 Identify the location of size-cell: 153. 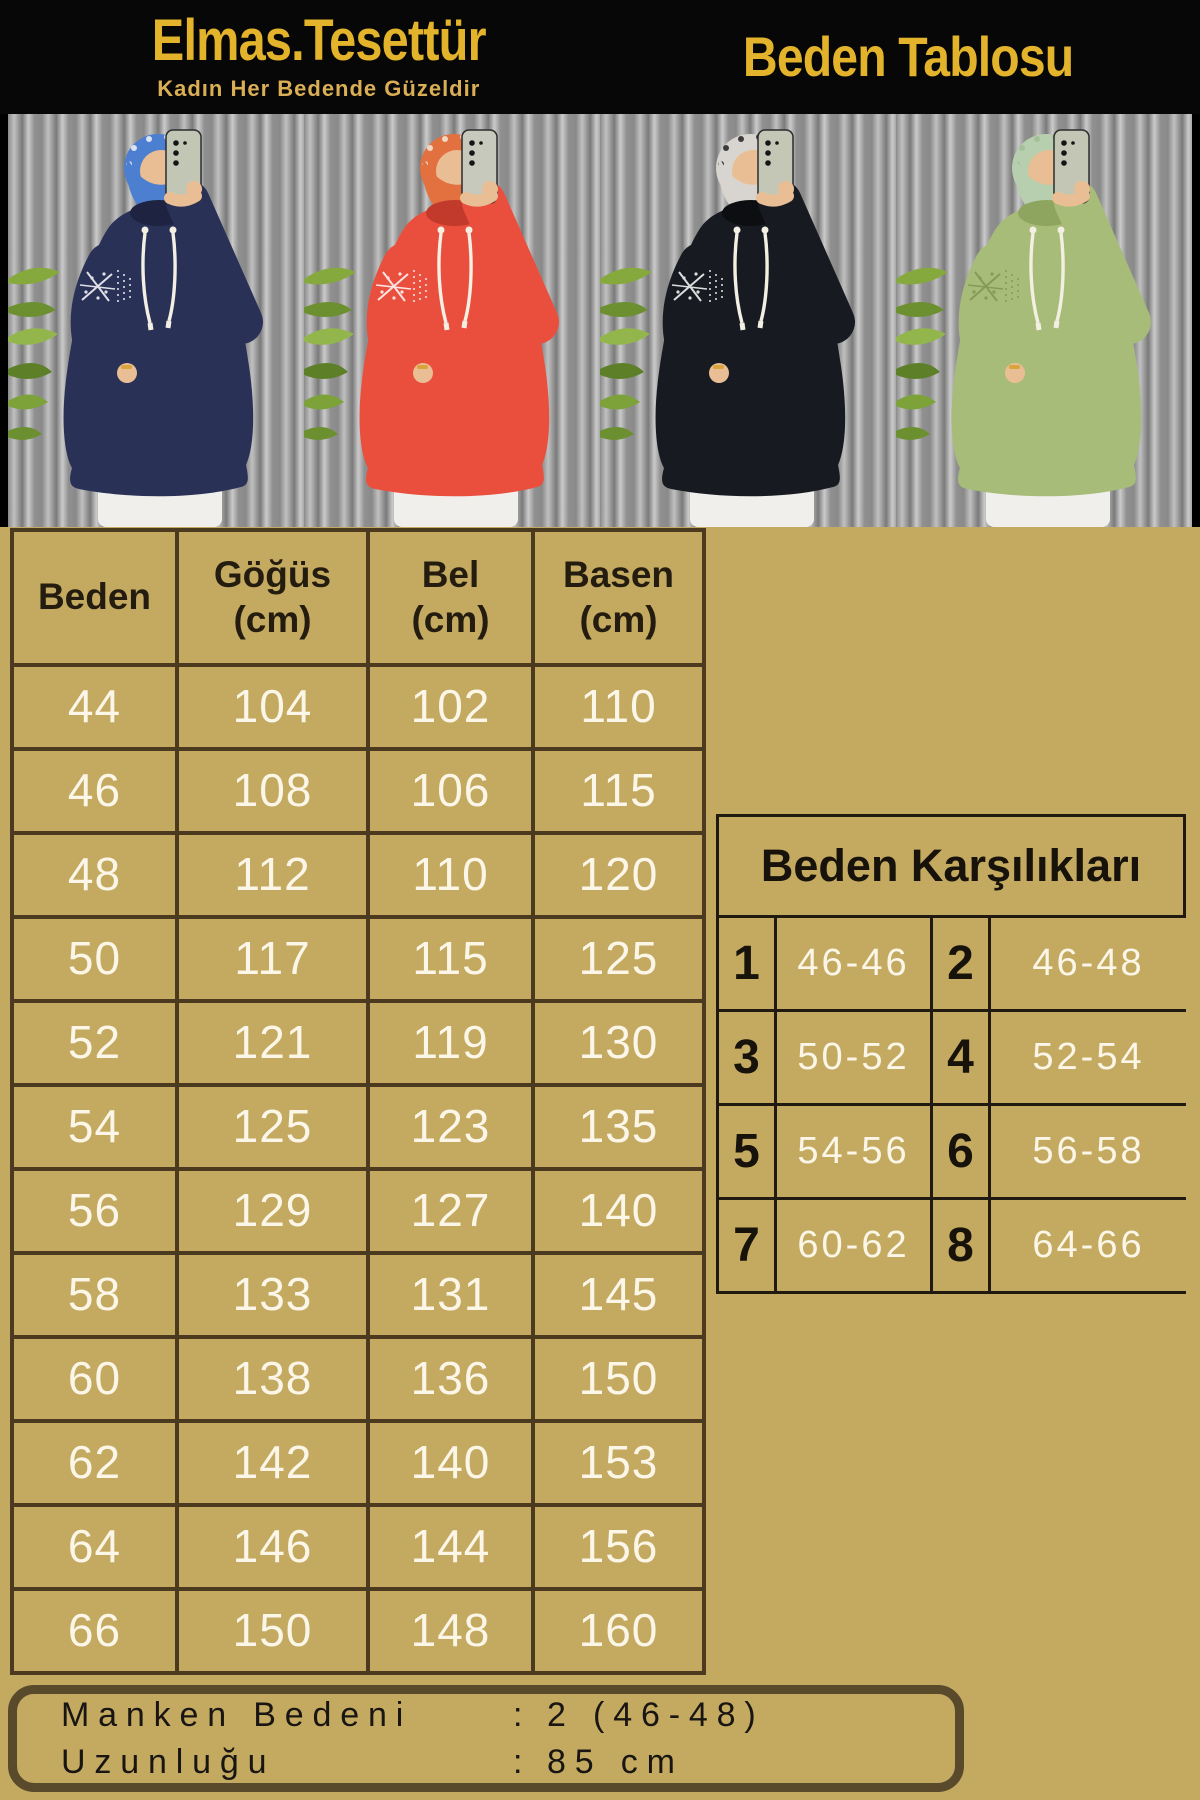
(618, 1463).